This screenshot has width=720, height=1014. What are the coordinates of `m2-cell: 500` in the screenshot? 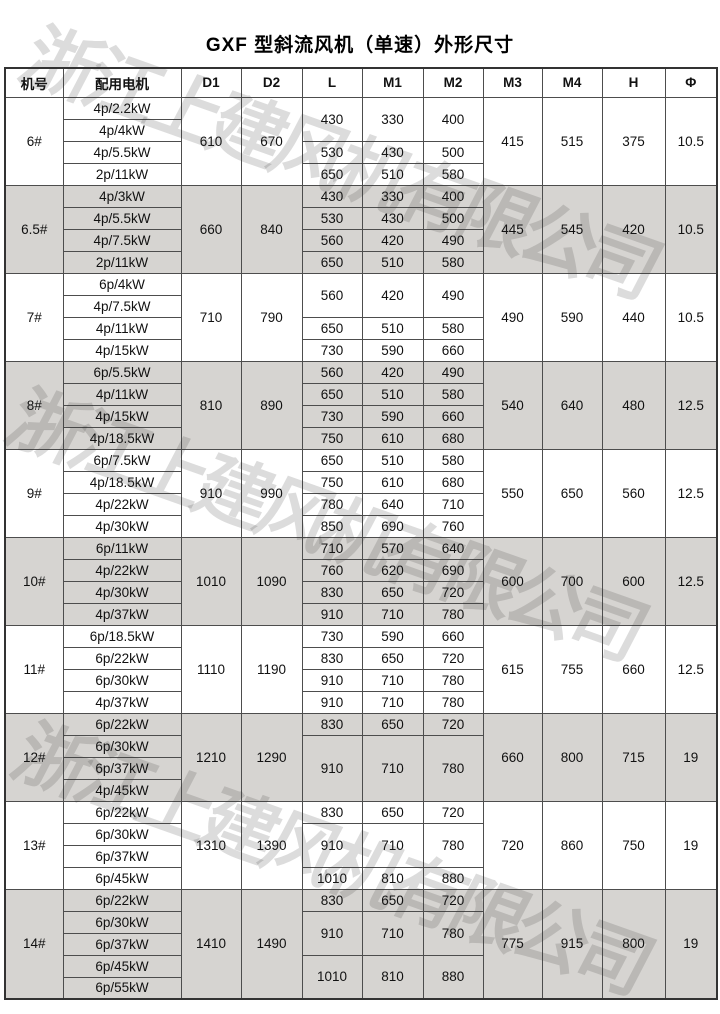 It's located at (453, 152).